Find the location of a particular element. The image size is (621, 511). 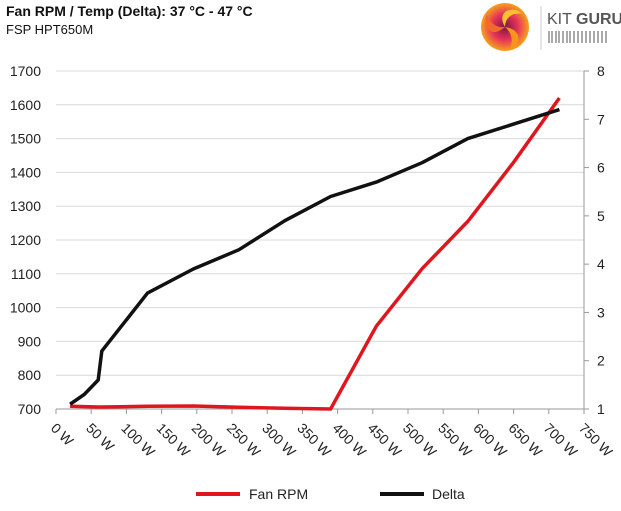

y-tick-label: 1600 is located at coordinates (25, 105).